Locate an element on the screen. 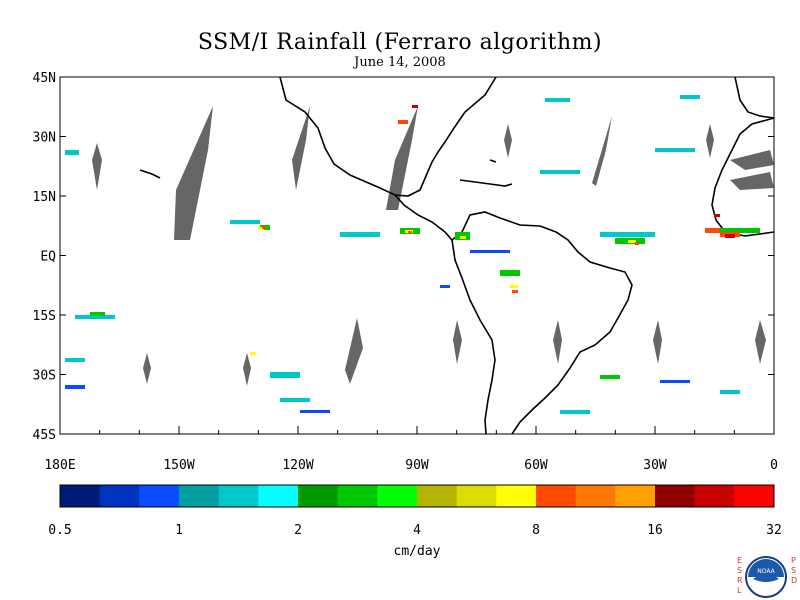 The height and width of the screenshot is (600, 800). lon-label: 180E is located at coordinates (59, 465).